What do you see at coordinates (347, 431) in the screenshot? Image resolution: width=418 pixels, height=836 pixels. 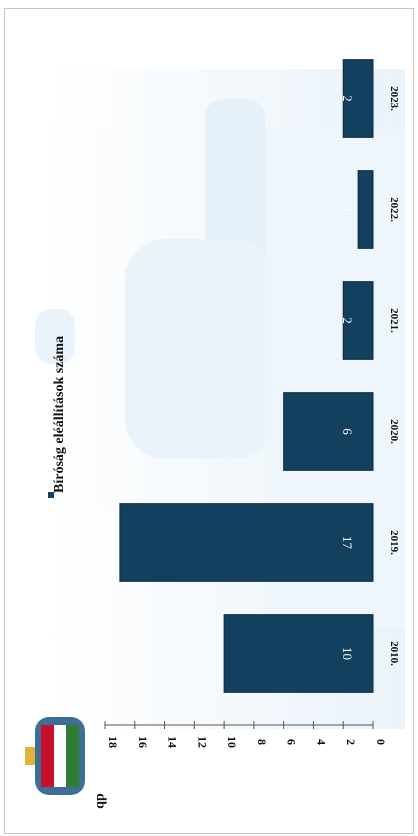 I see `bar-value-label: 6` at bounding box center [347, 431].